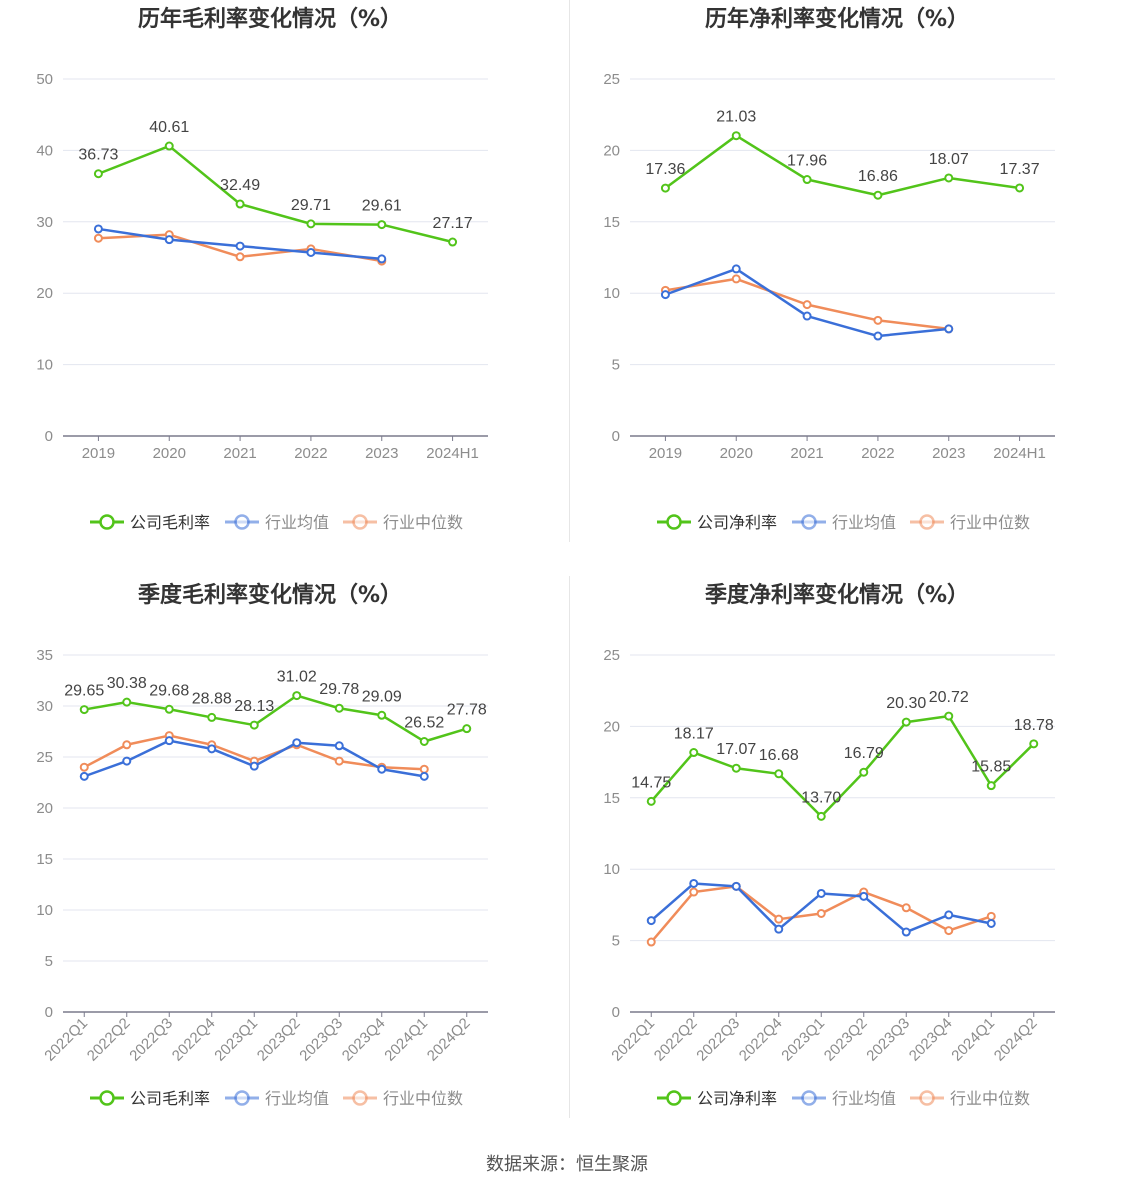  What do you see at coordinates (718, 1040) in the screenshot?
I see `x-tick-label: 2022Q3` at bounding box center [718, 1040].